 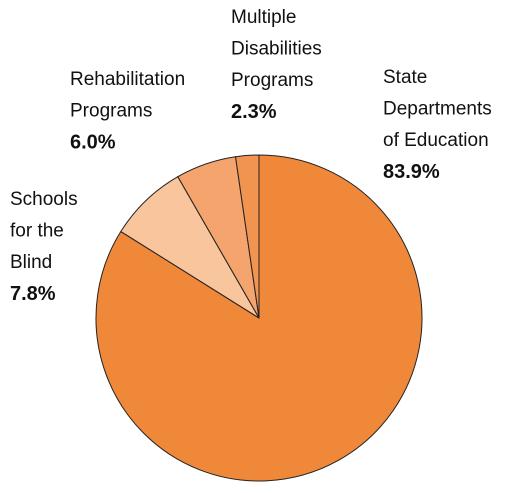 I want to click on slice-label: Multiple, so click(x=263, y=17).